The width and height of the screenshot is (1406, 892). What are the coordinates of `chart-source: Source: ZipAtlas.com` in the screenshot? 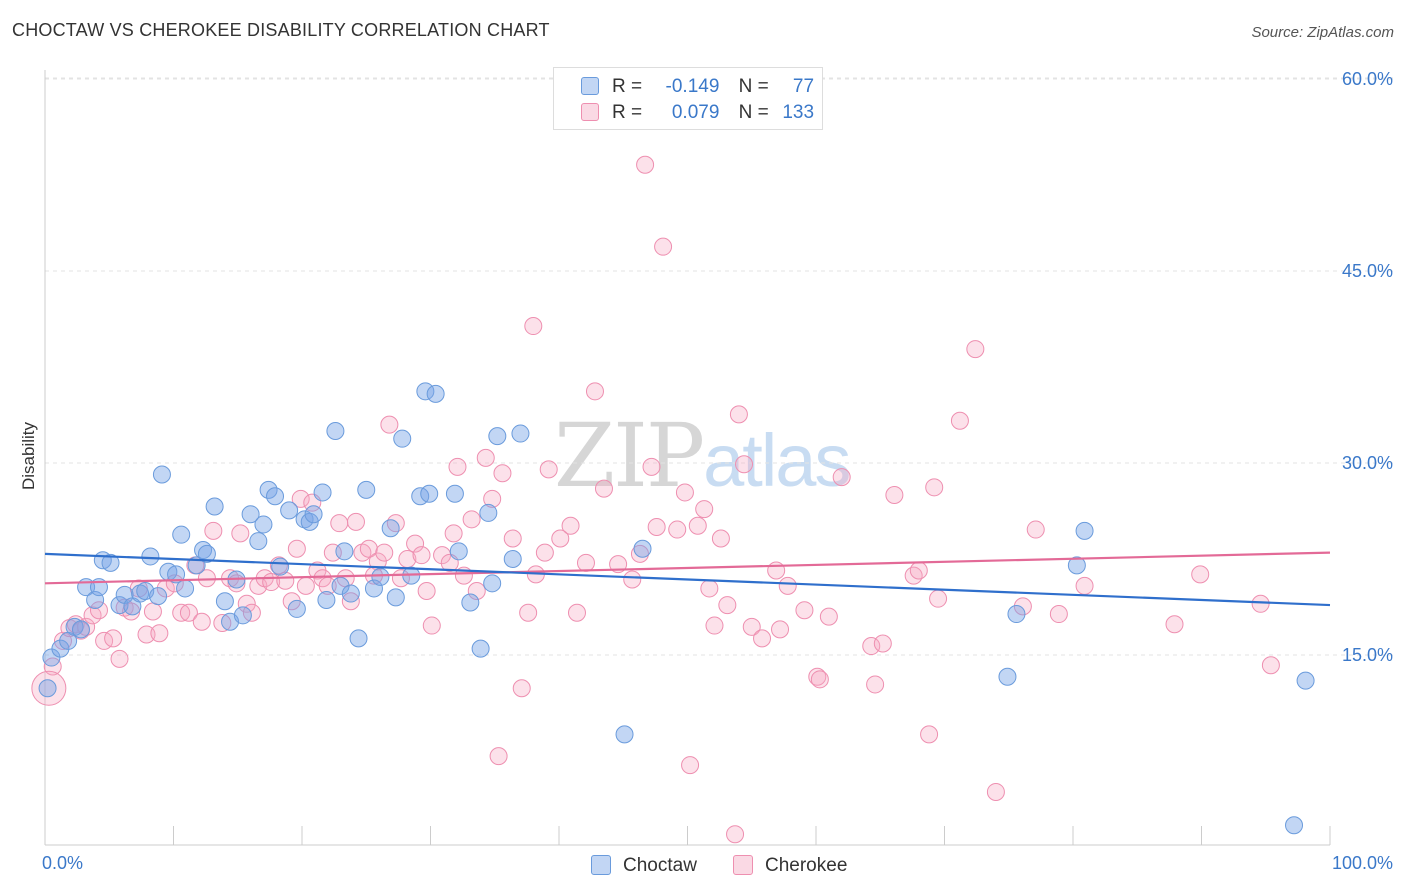 It's located at (1322, 32).